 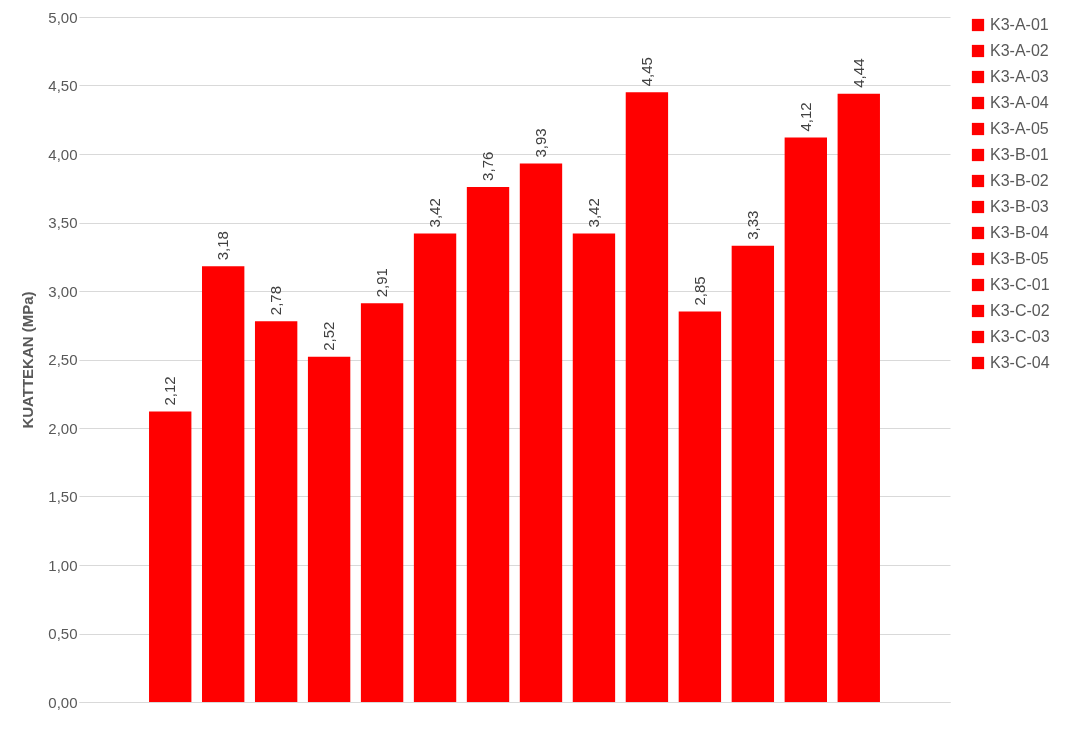 What do you see at coordinates (1019, 232) in the screenshot?
I see `legend-label: K3-B-04` at bounding box center [1019, 232].